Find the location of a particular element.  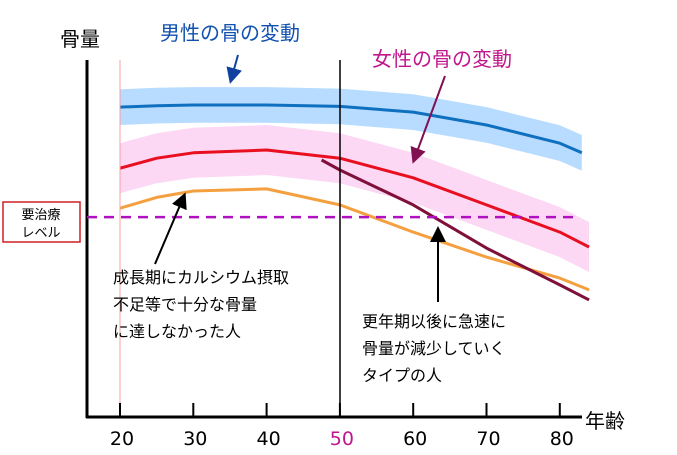

y-axis-label: 骨量 is located at coordinates (80, 39).